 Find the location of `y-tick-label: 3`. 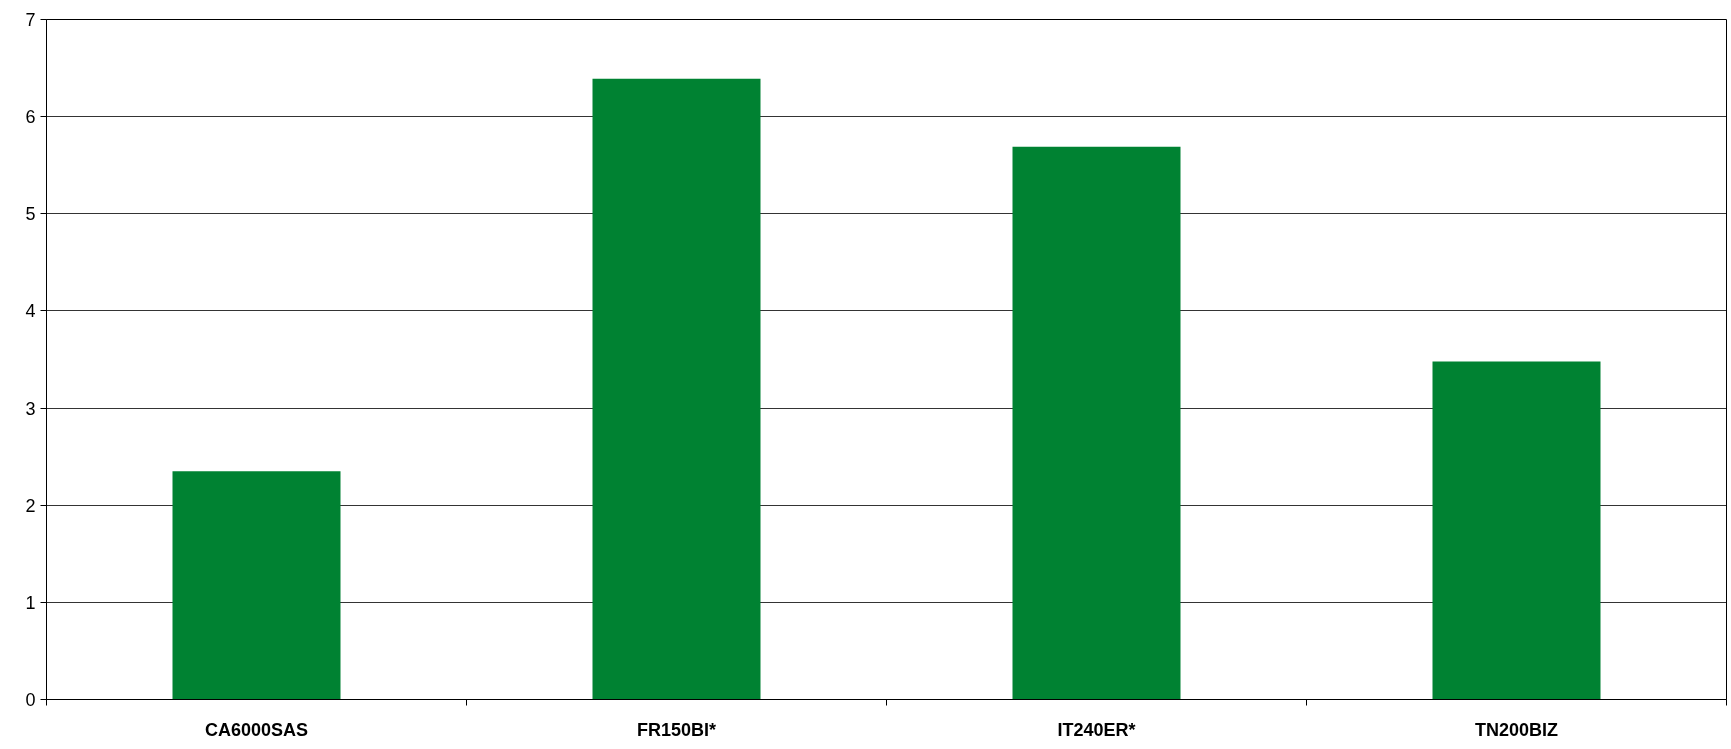

y-tick-label: 3 is located at coordinates (30, 408).